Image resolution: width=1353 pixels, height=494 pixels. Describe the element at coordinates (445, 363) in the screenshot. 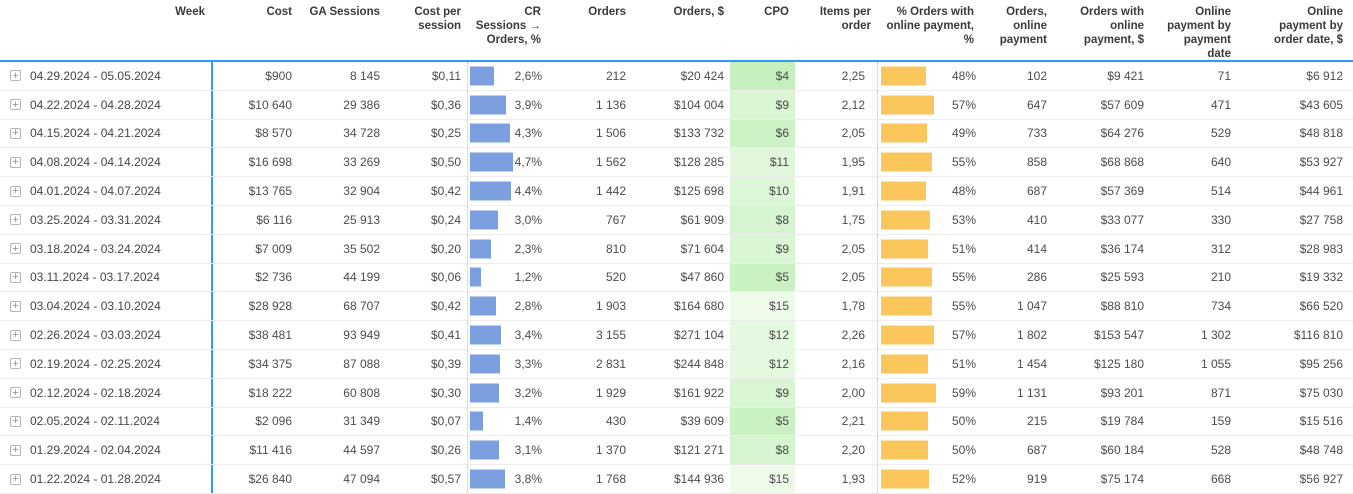

I see `cell-cost_per_session: $0,39` at that location.